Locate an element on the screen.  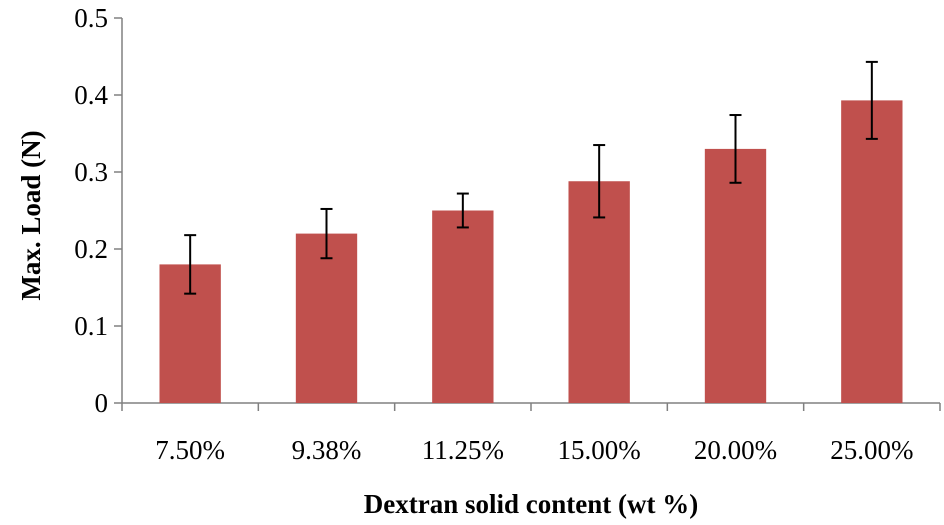
y-tick-label: 0.4 is located at coordinates (91, 95).